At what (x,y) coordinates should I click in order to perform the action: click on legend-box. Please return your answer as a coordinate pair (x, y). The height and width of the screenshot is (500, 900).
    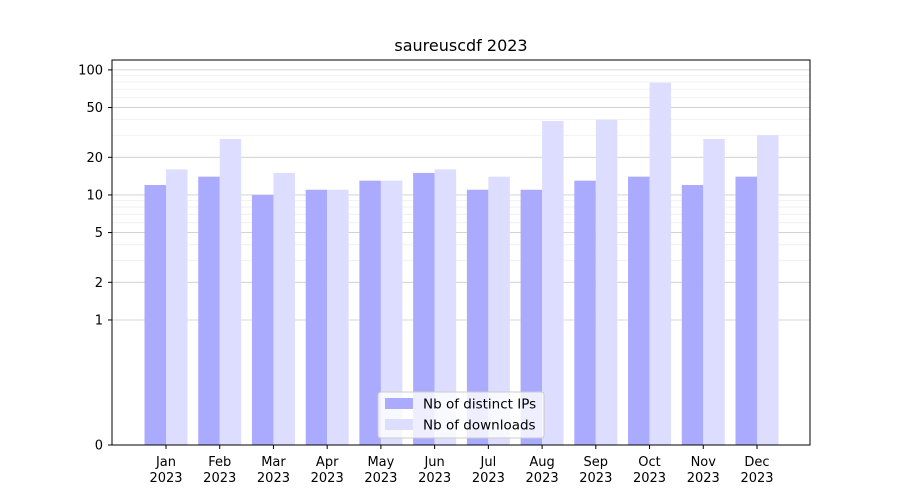
    Looking at the image, I should click on (461, 415).